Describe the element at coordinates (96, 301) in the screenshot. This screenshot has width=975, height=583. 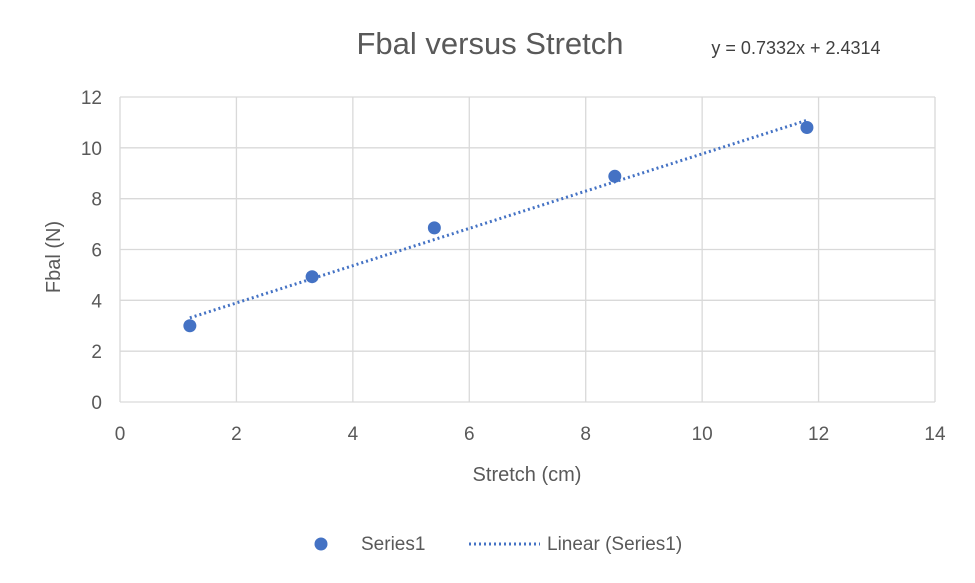
I see `y-tick-label: 4` at that location.